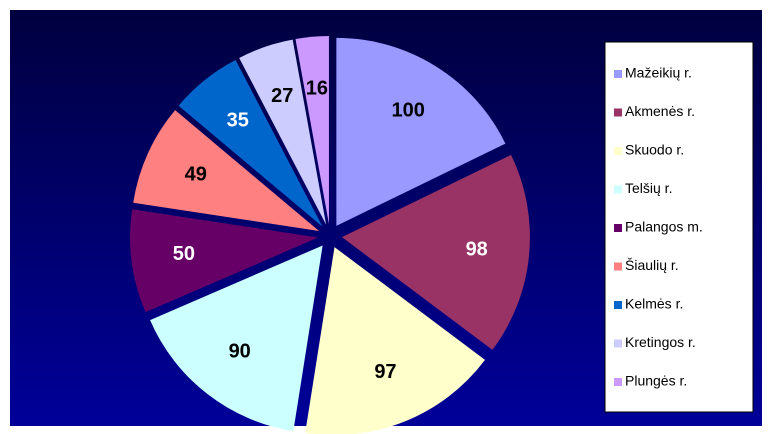 The height and width of the screenshot is (434, 770). I want to click on value-label: 100, so click(407, 110).